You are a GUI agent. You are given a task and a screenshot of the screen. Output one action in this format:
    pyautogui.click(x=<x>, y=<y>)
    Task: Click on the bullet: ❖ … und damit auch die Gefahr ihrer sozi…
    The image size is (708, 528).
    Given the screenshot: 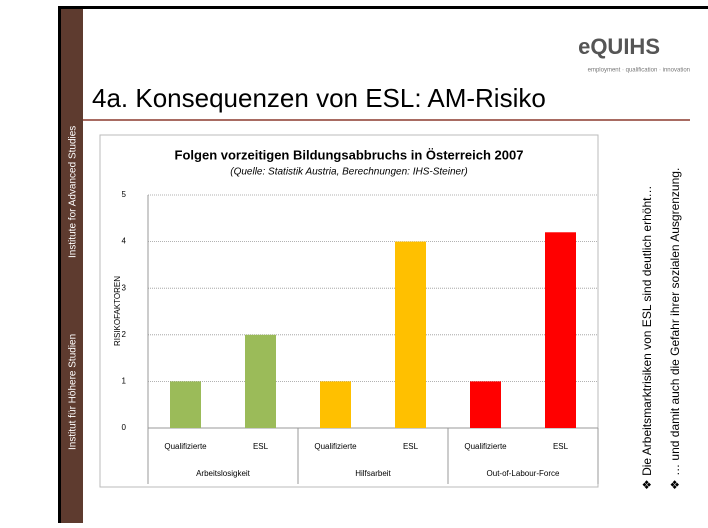 What is the action you would take?
    pyautogui.click(x=675, y=329)
    